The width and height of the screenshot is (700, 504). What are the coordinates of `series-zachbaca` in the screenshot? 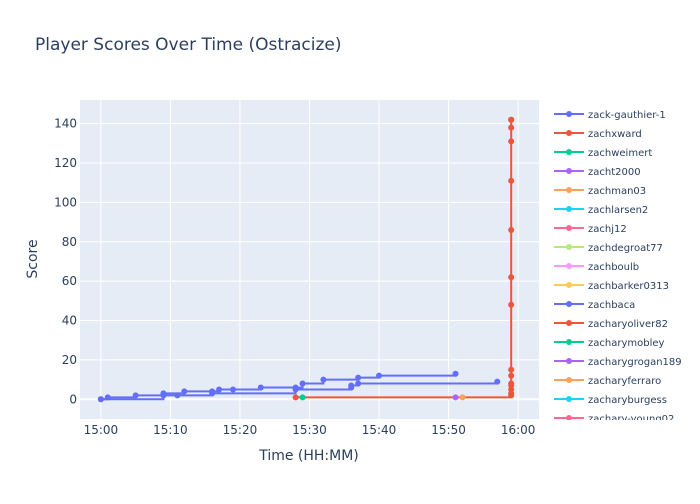 It's located at (299, 390).